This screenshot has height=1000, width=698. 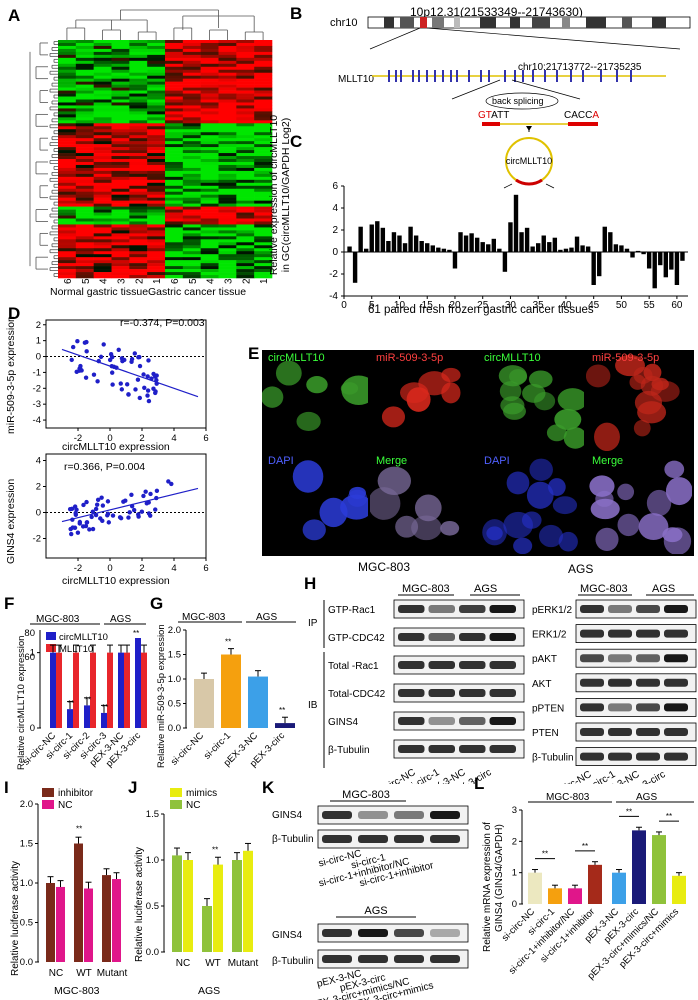 What do you see at coordinates (173, 568) in the screenshot?
I see `d-xtick-label: 4` at bounding box center [173, 568].